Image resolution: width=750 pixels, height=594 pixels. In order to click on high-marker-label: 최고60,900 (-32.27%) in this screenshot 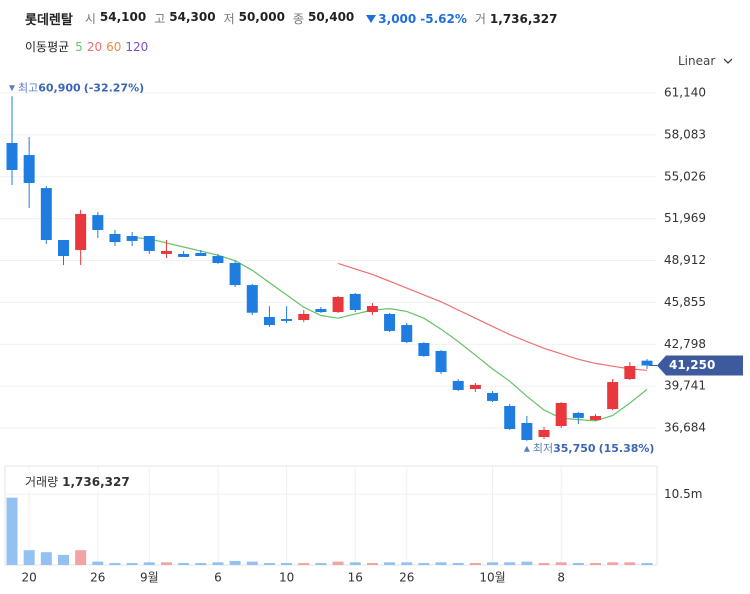, I will do `click(81, 87)`.